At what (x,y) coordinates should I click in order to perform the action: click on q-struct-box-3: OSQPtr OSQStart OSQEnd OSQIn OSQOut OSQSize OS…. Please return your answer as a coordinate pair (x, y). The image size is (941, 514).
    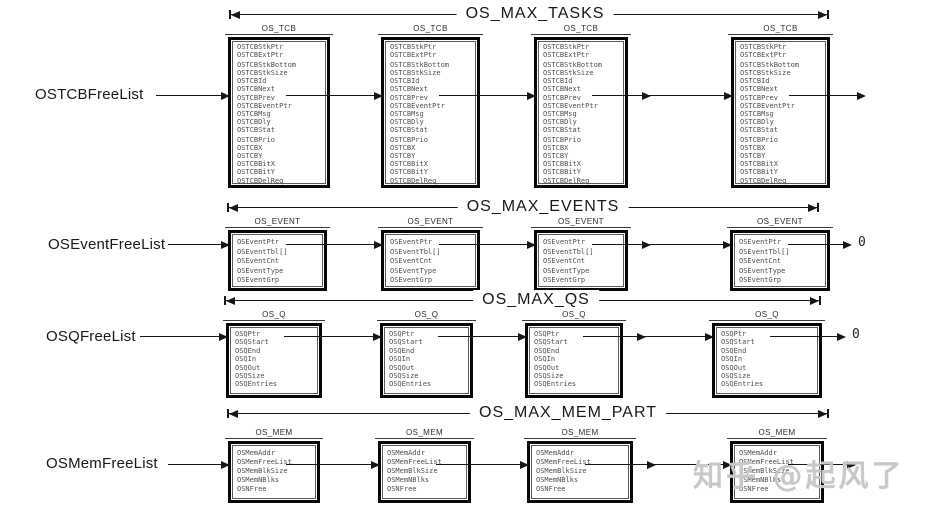
    Looking at the image, I should click on (574, 360).